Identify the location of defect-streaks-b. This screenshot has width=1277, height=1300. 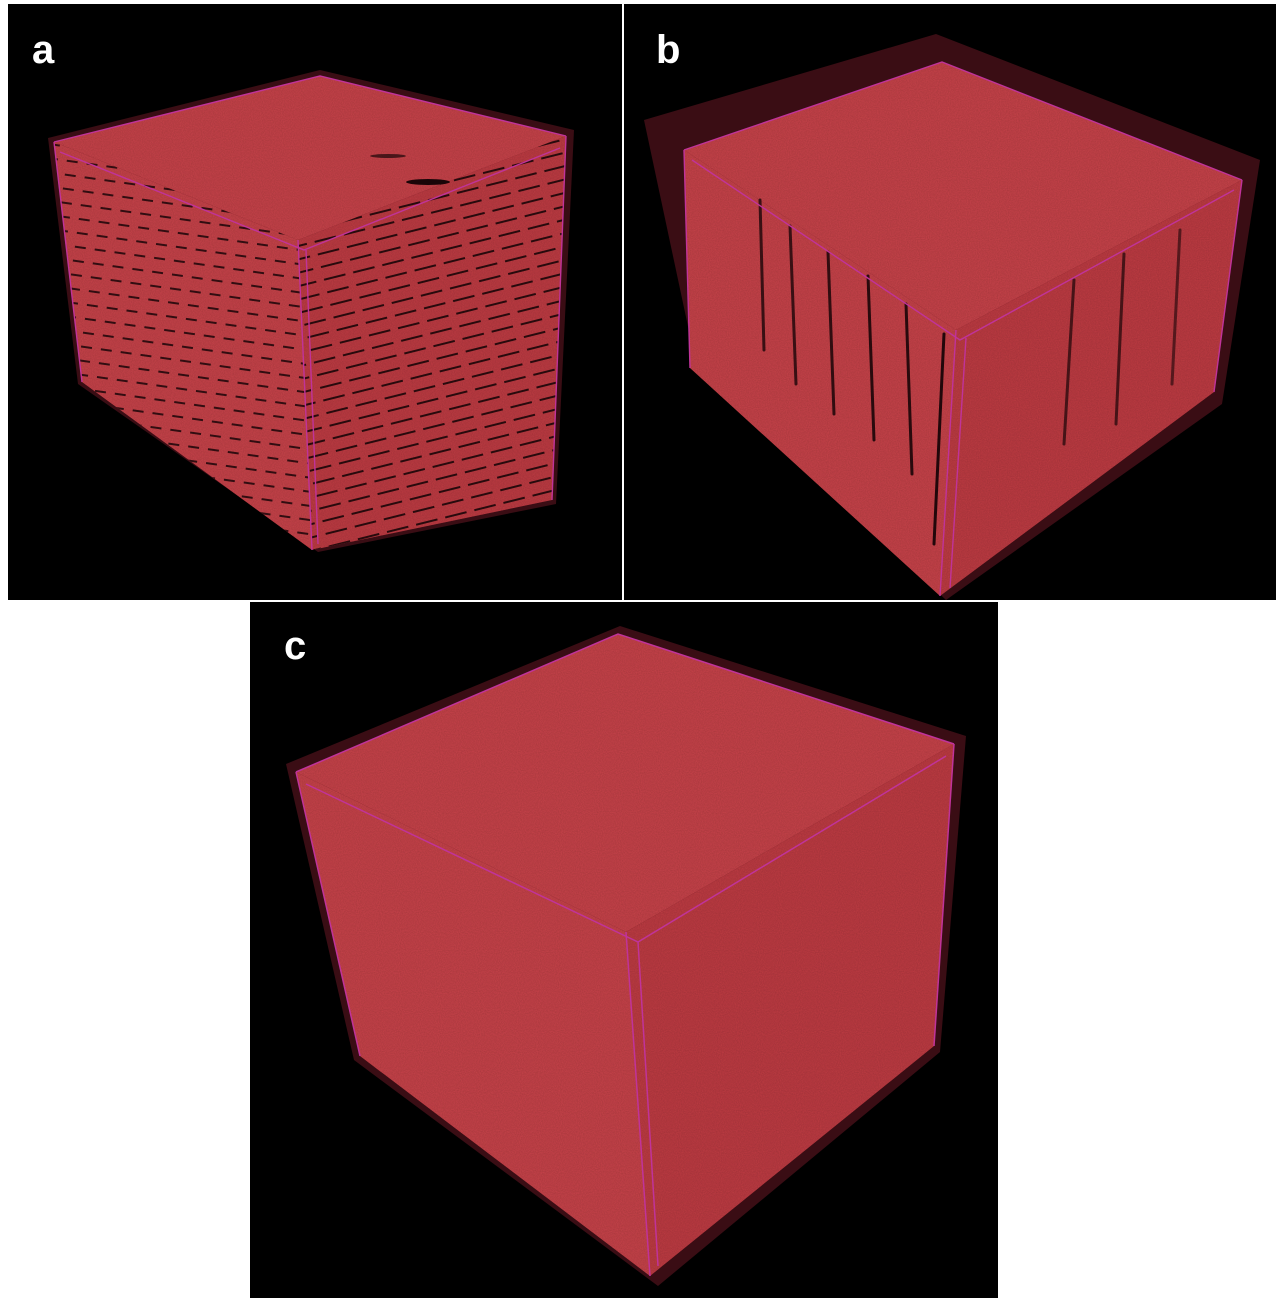
(970, 372).